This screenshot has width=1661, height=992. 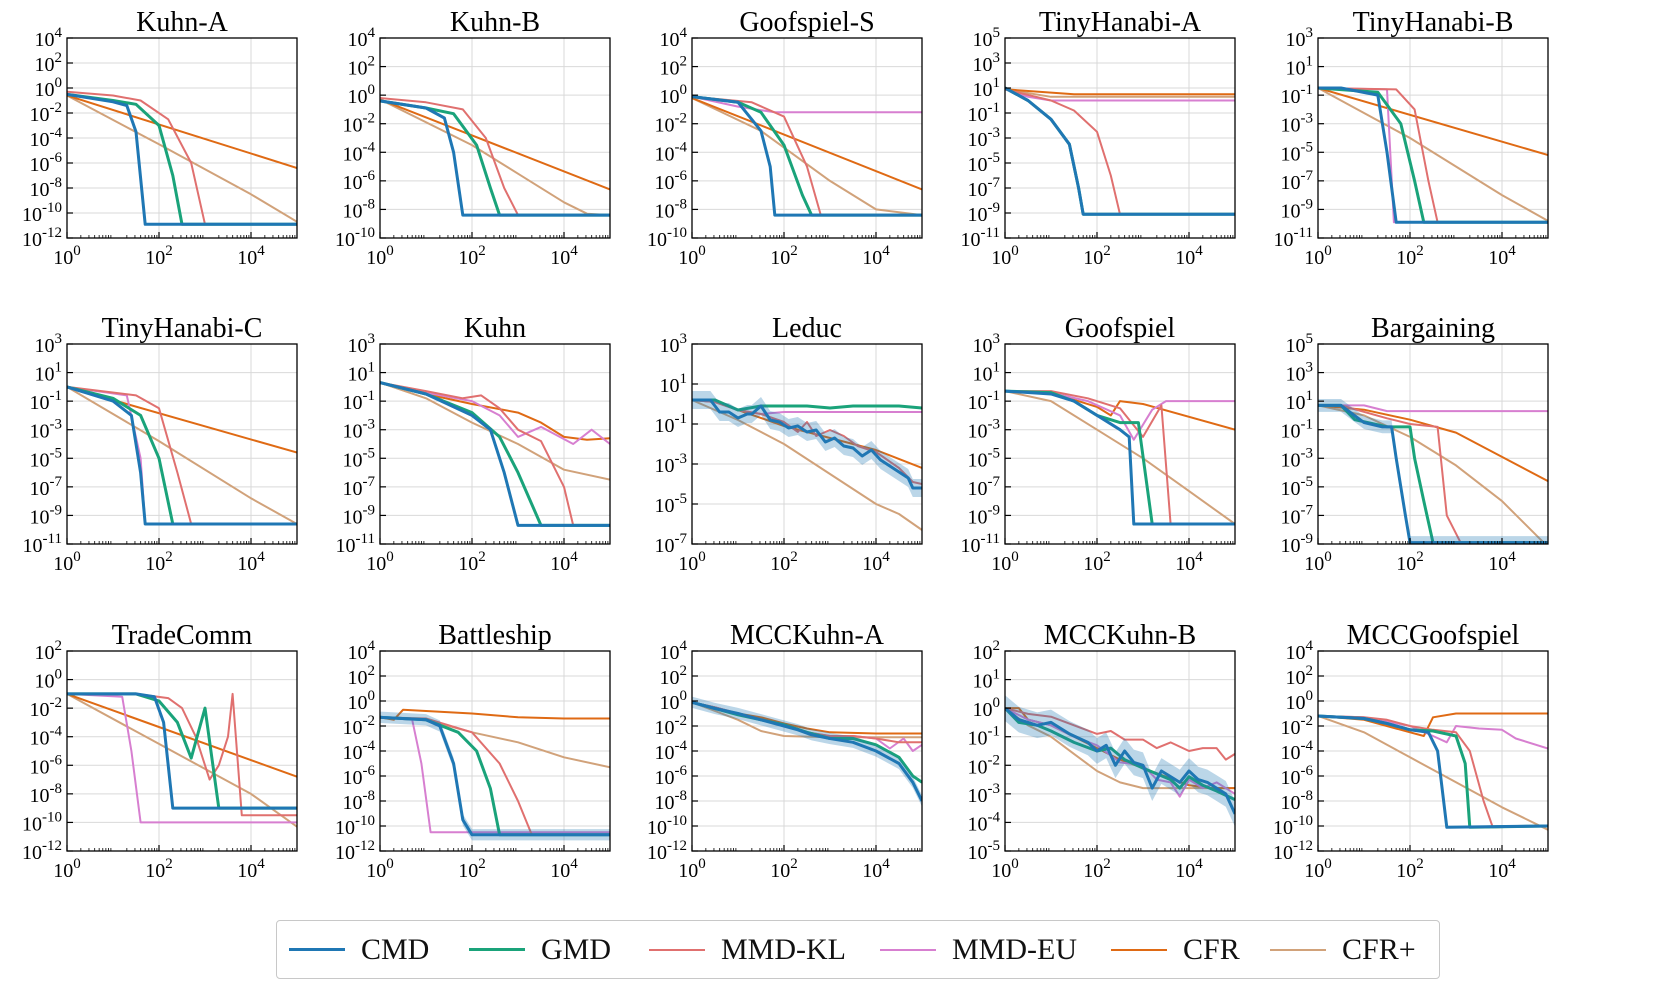 I want to click on legend-label: MMD-EU, so click(x=1014, y=949).